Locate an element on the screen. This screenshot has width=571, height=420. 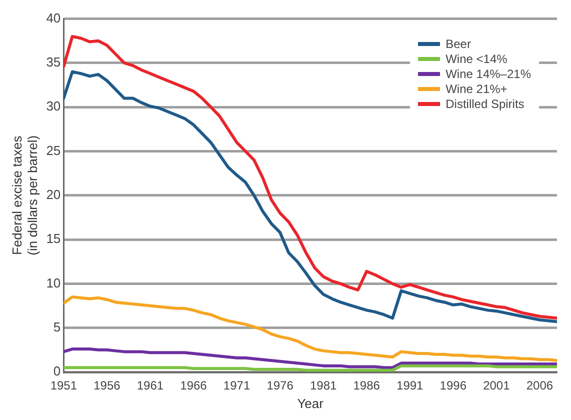
y-tick-label: 25 is located at coordinates (53, 150).